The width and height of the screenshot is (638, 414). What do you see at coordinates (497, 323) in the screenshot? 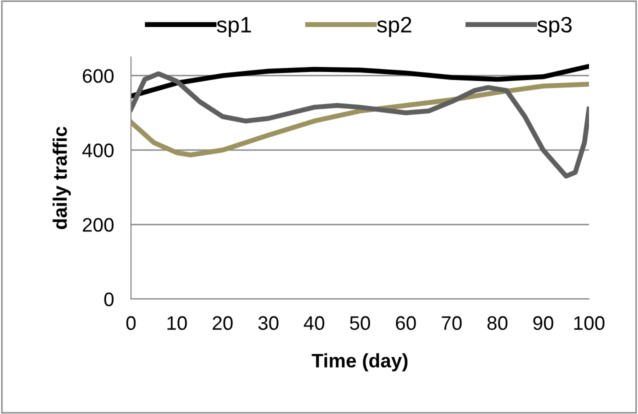
I see `x-tick-label: 80` at bounding box center [497, 323].